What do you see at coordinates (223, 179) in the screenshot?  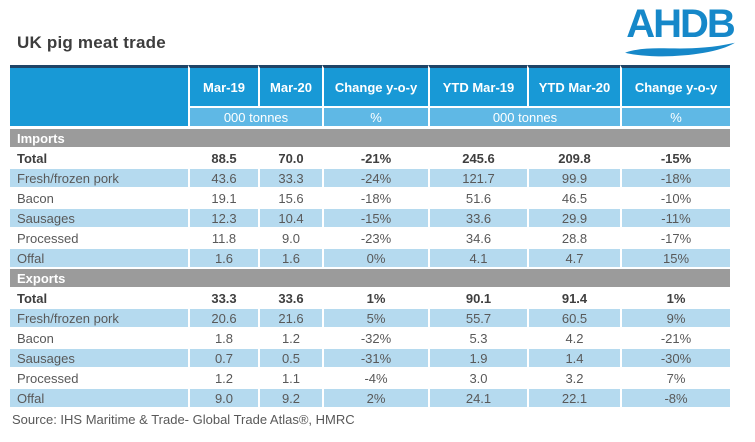 I see `table-cell: 43.6` at bounding box center [223, 179].